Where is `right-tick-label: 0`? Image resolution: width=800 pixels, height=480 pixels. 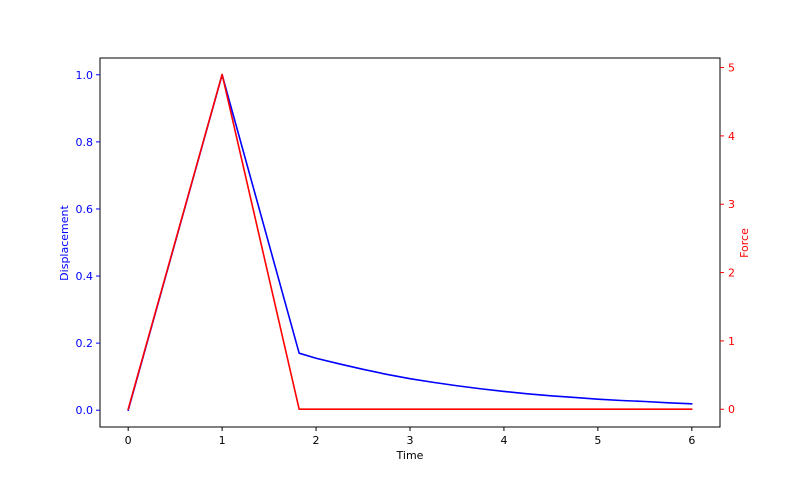 right-tick-label: 0 is located at coordinates (731, 409).